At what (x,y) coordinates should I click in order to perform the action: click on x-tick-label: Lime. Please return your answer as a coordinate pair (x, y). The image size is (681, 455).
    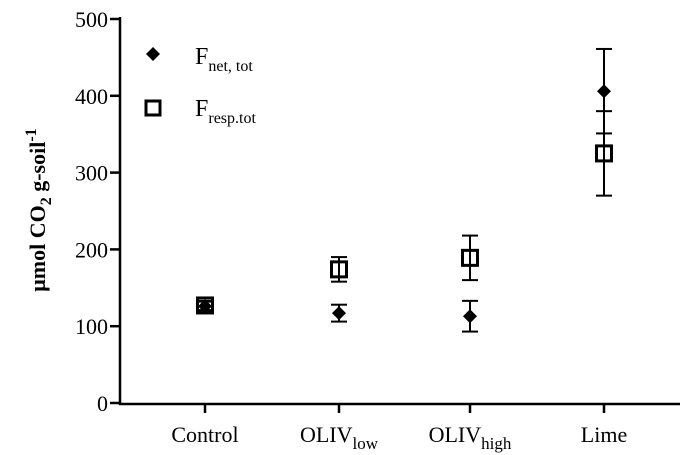
    Looking at the image, I should click on (604, 434).